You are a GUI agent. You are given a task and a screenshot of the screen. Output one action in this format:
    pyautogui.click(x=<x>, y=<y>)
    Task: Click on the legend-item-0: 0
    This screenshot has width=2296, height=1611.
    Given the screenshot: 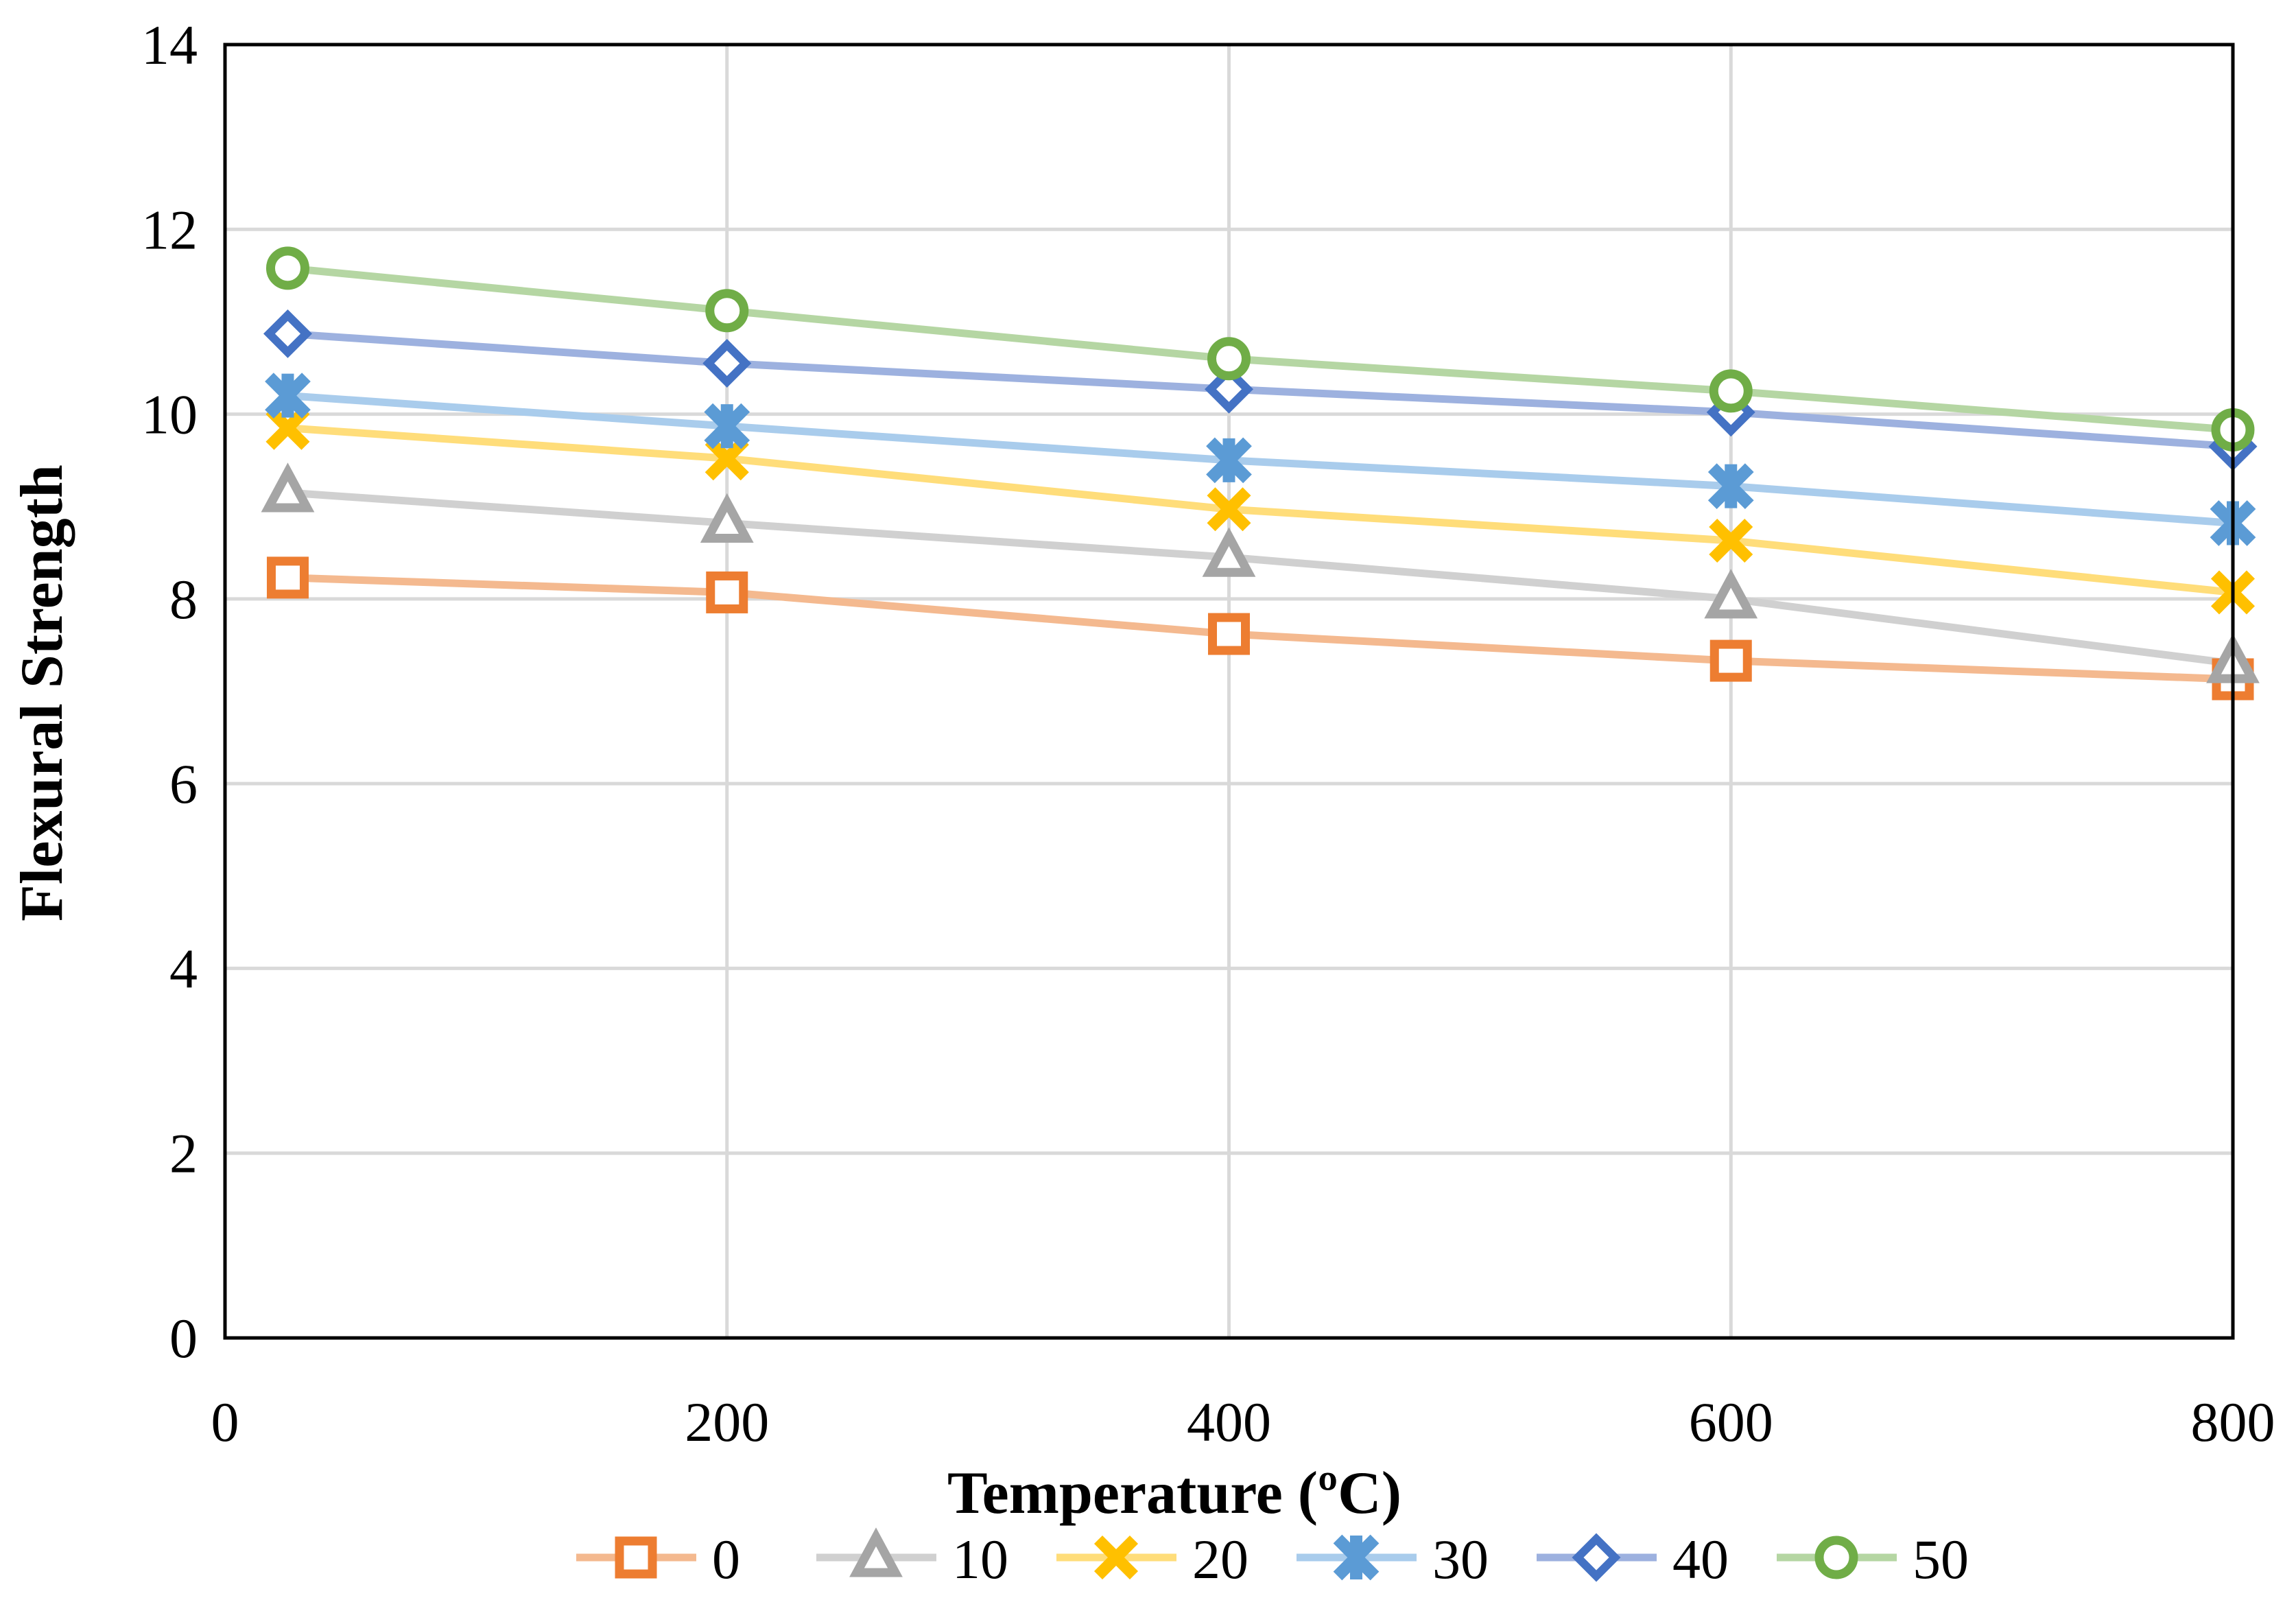 What is the action you would take?
    pyautogui.click(x=658, y=1559)
    